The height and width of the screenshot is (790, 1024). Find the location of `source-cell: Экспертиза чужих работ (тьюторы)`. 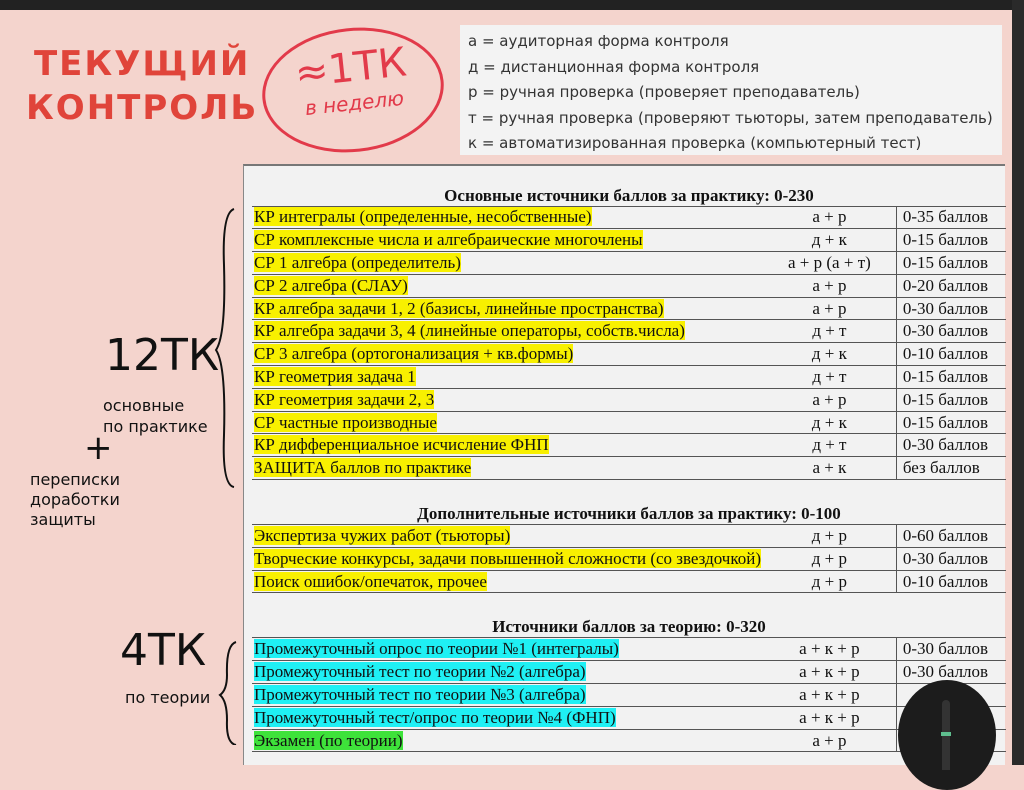

source-cell: Экспертиза чужих работ (тьюторы) is located at coordinates (507, 536).